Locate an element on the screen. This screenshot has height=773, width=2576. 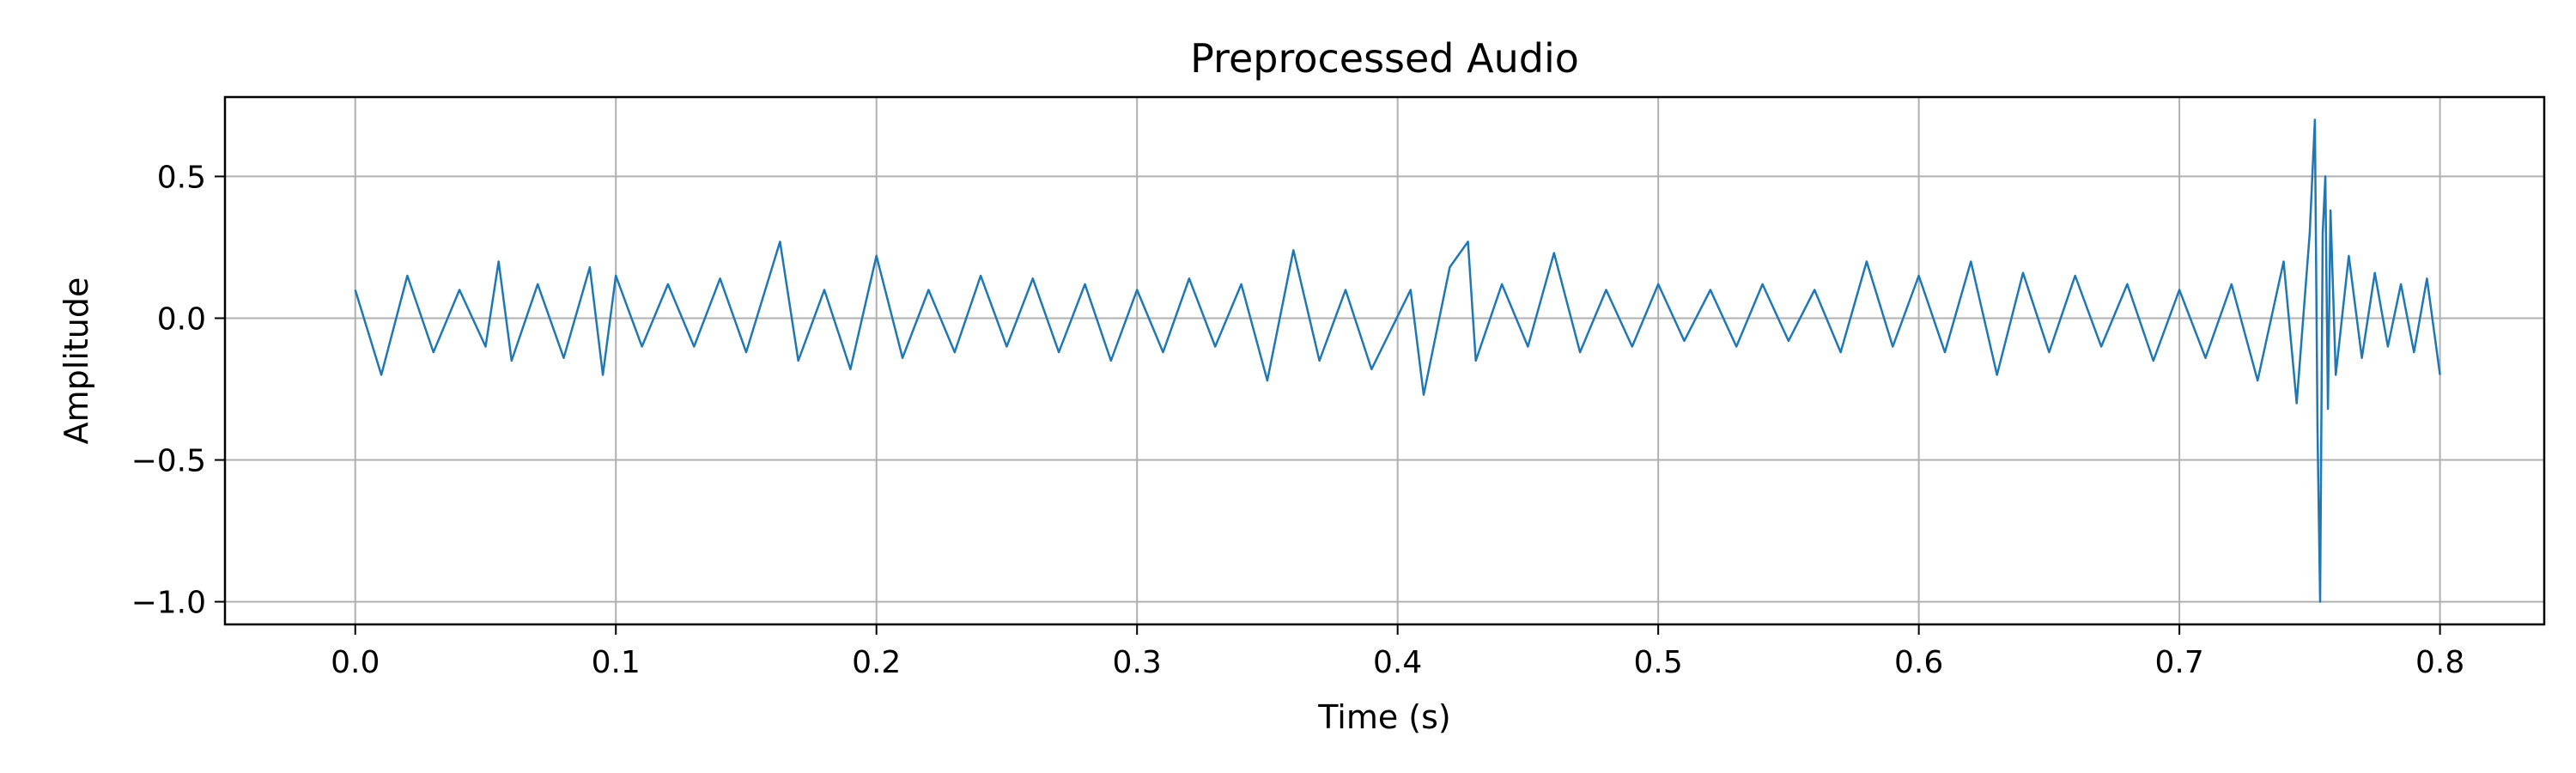
x-tick-label: 0.3 is located at coordinates (1137, 662).